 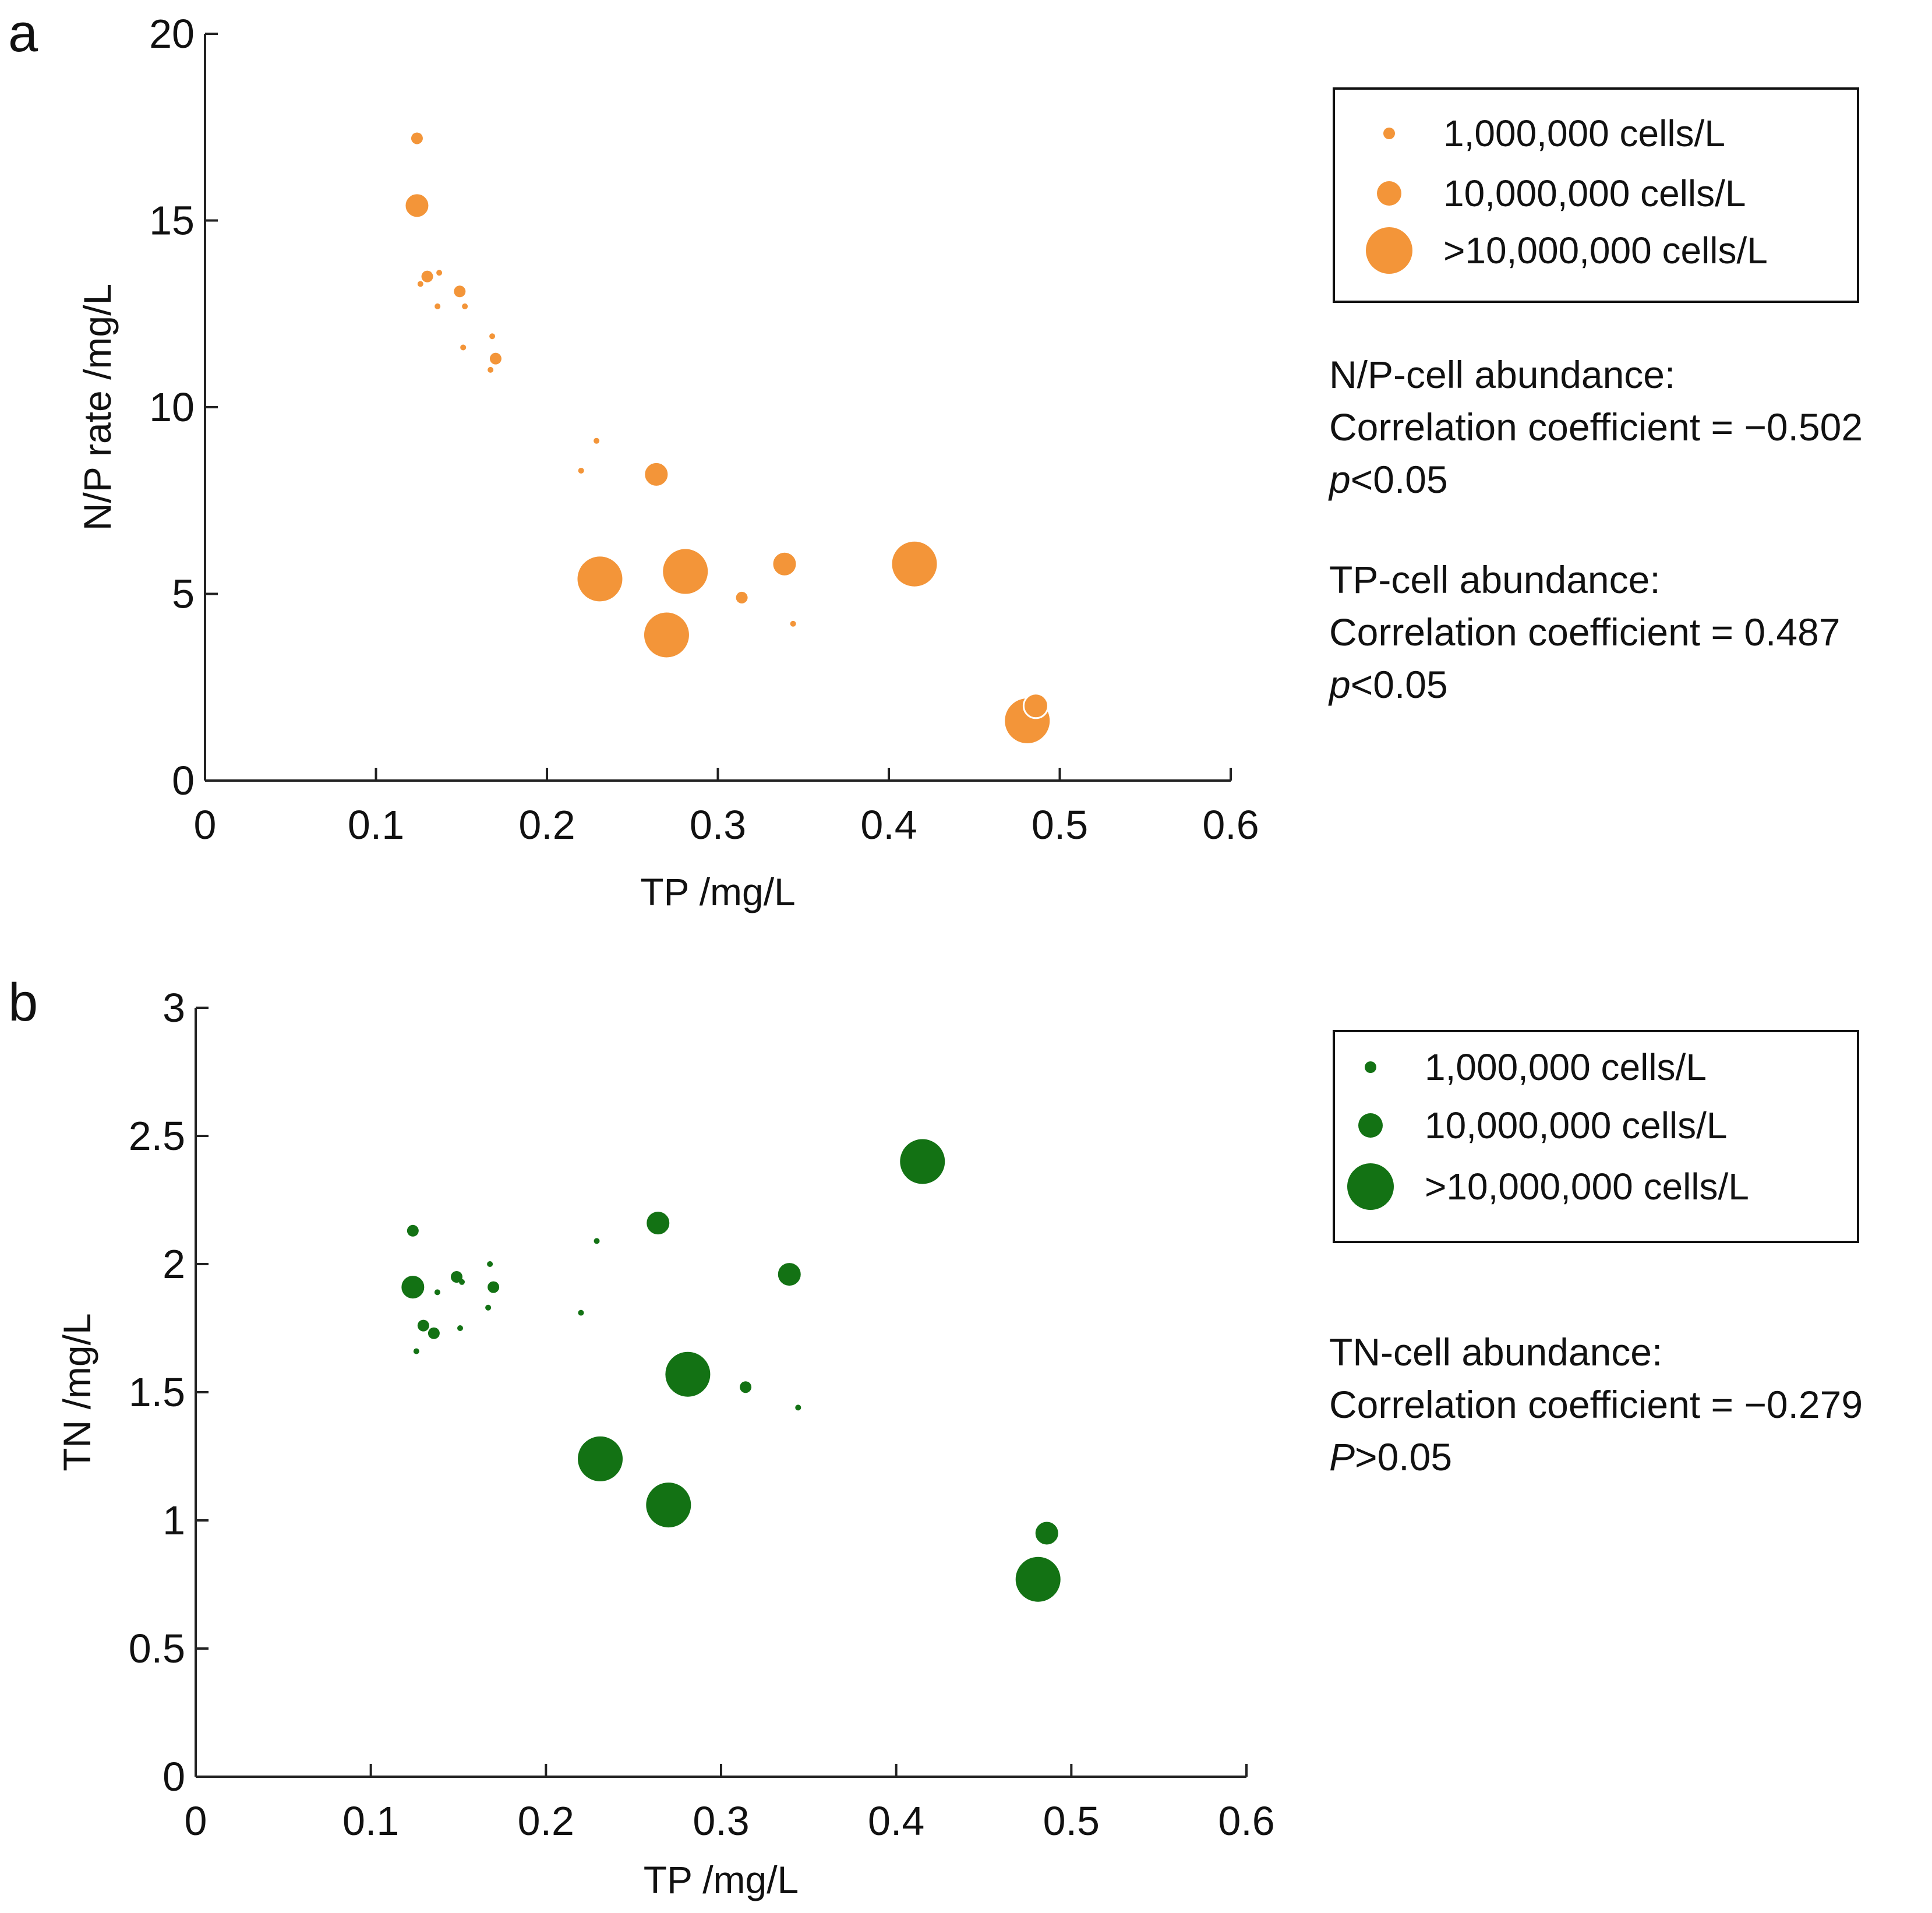 I want to click on annotation-p-value: p<0.05, so click(x=1585, y=684).